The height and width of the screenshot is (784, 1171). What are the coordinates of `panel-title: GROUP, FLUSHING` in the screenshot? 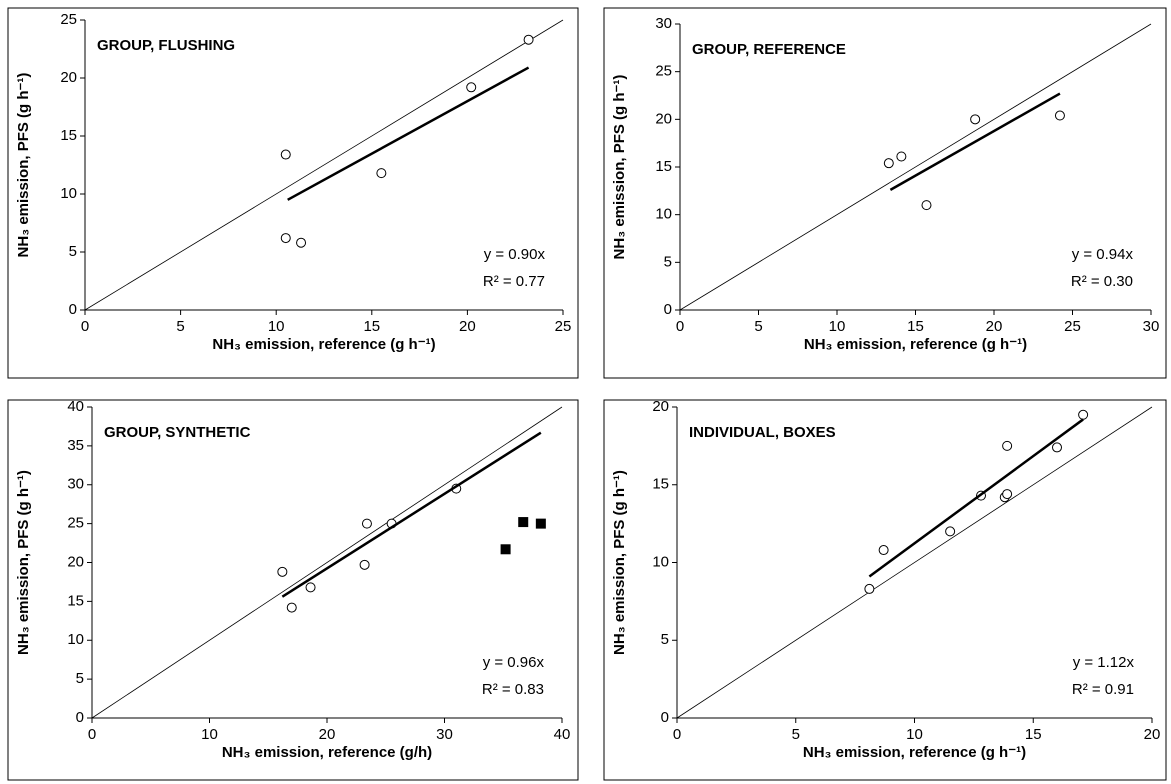 It's located at (166, 45).